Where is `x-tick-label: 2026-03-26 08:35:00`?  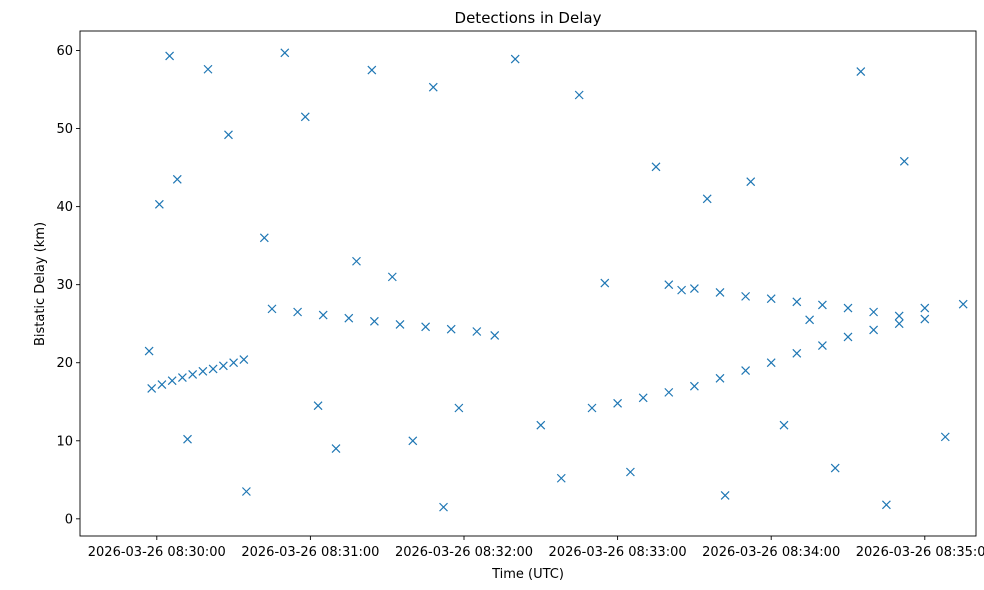
x-tick-label: 2026-03-26 08:35:00 is located at coordinates (920, 552).